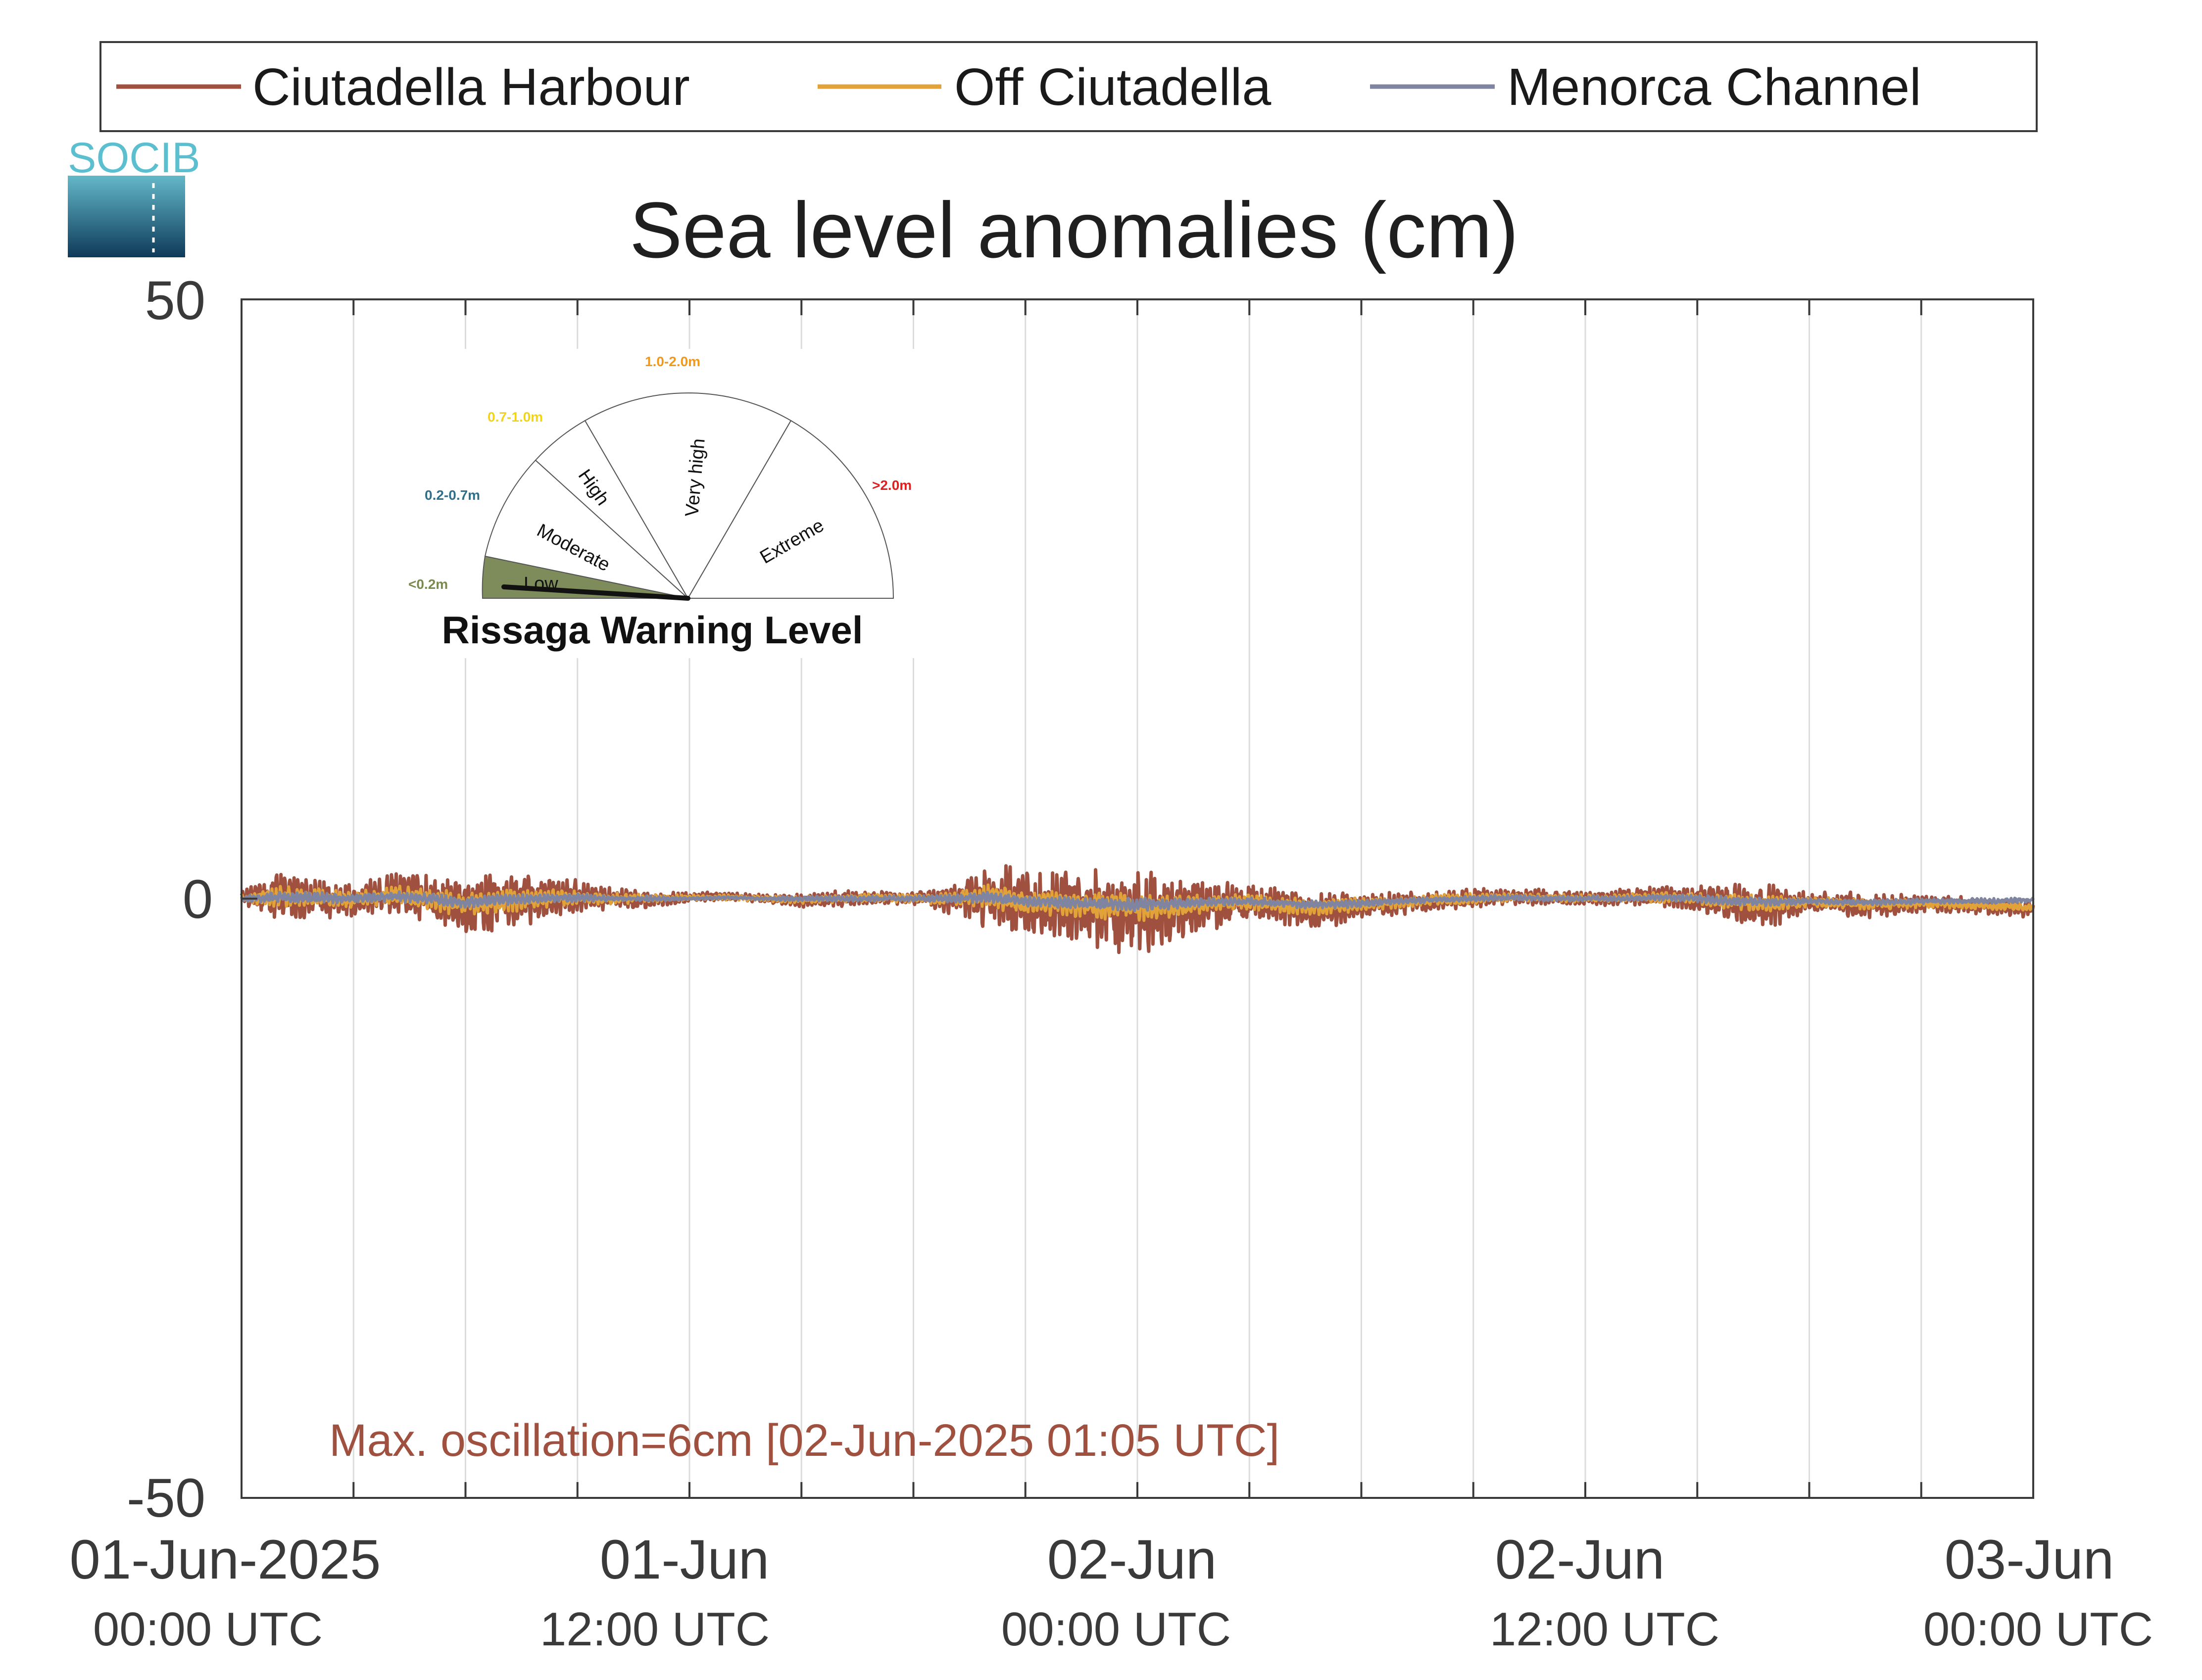  I want to click on y-axis: 50 0 -50, so click(170, 900).